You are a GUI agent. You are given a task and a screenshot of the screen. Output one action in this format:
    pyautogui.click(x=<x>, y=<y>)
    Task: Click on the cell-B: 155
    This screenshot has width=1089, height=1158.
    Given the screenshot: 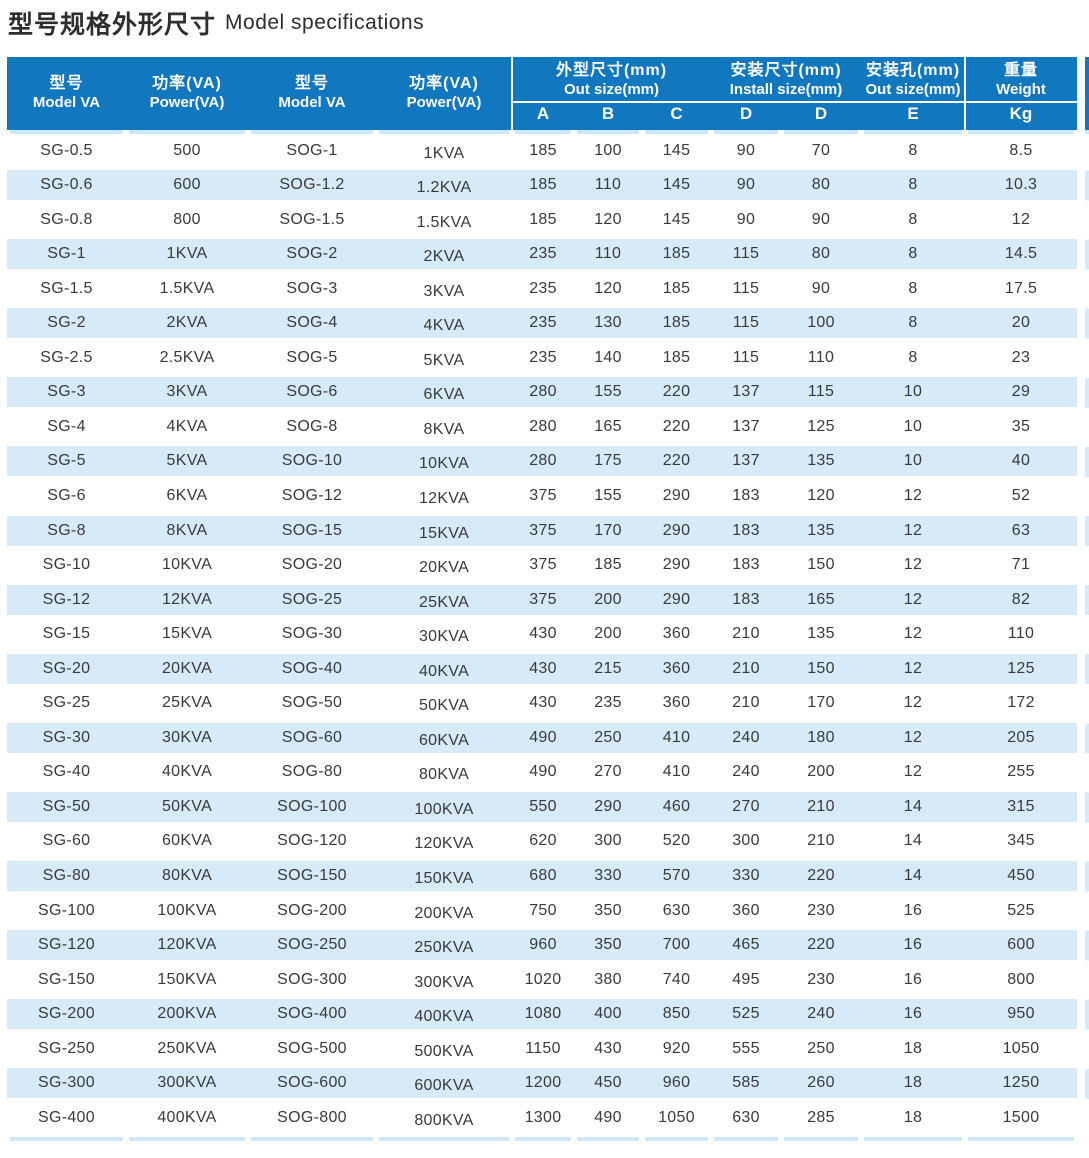 What is the action you would take?
    pyautogui.click(x=608, y=495)
    